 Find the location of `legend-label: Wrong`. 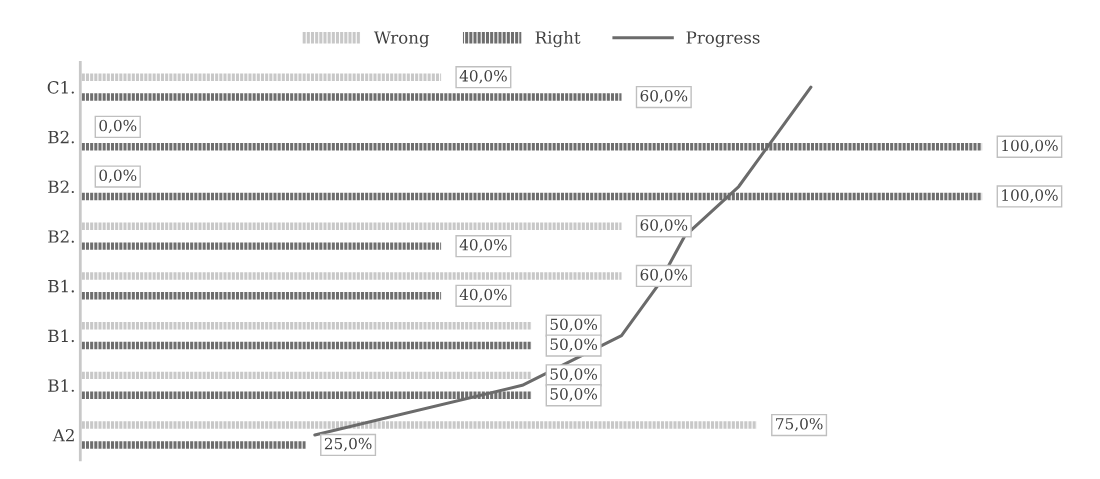

legend-label: Wrong is located at coordinates (401, 39).